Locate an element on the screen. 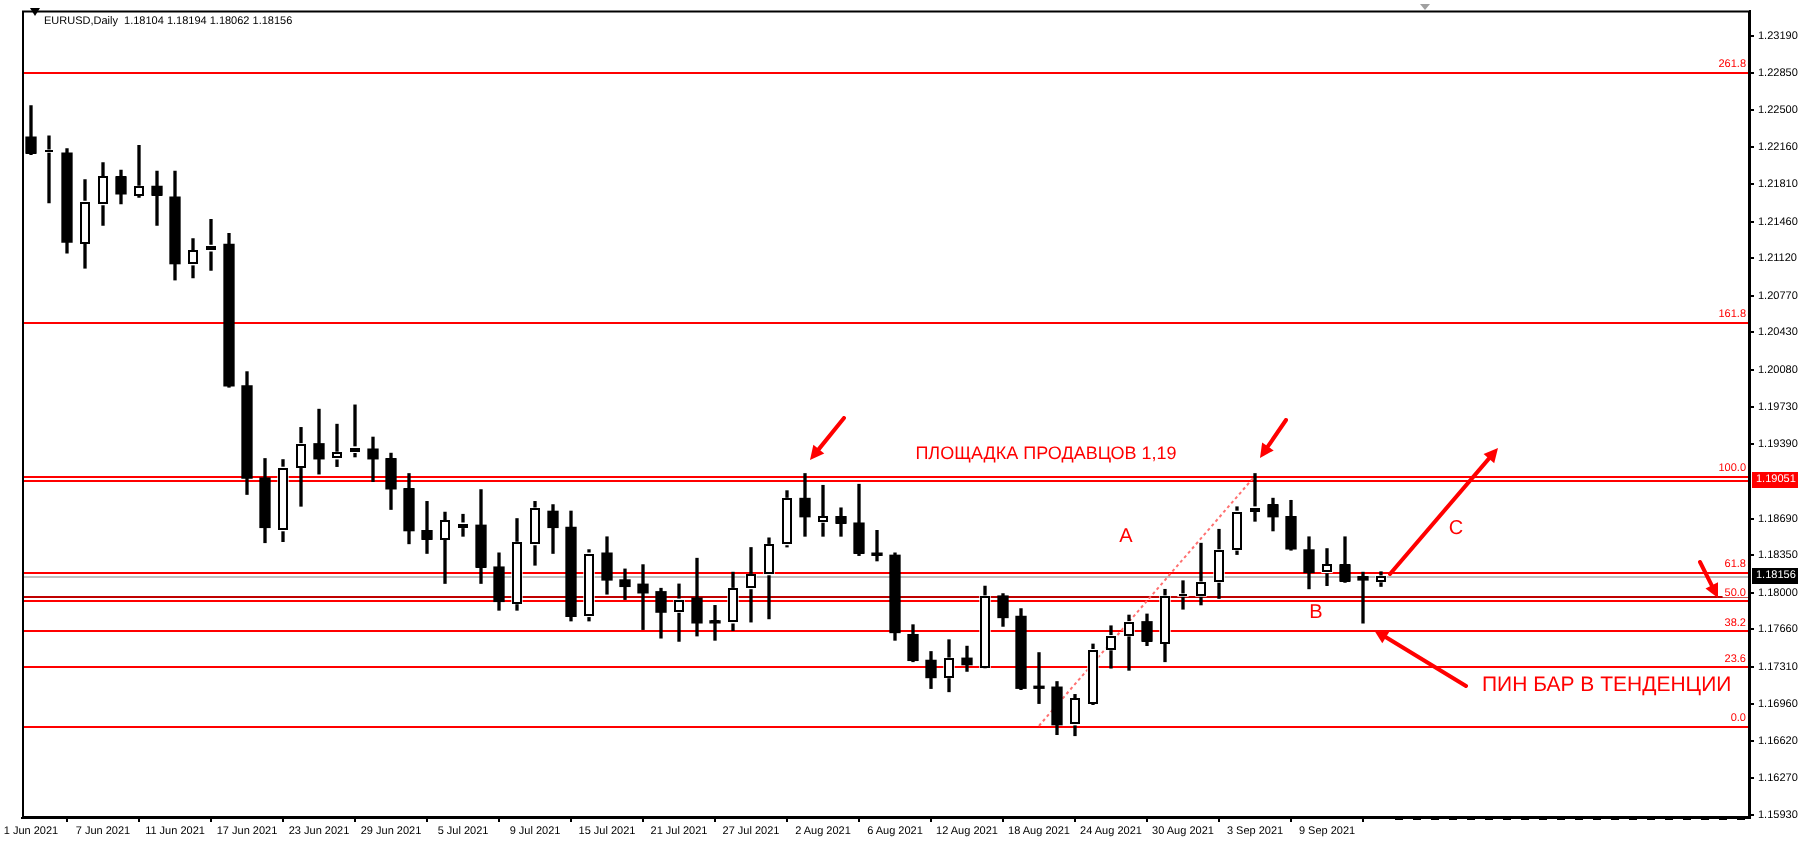  annotation: ПЛОЩАДКА ПРОДАВЦОВ 1,19 is located at coordinates (1046, 453).